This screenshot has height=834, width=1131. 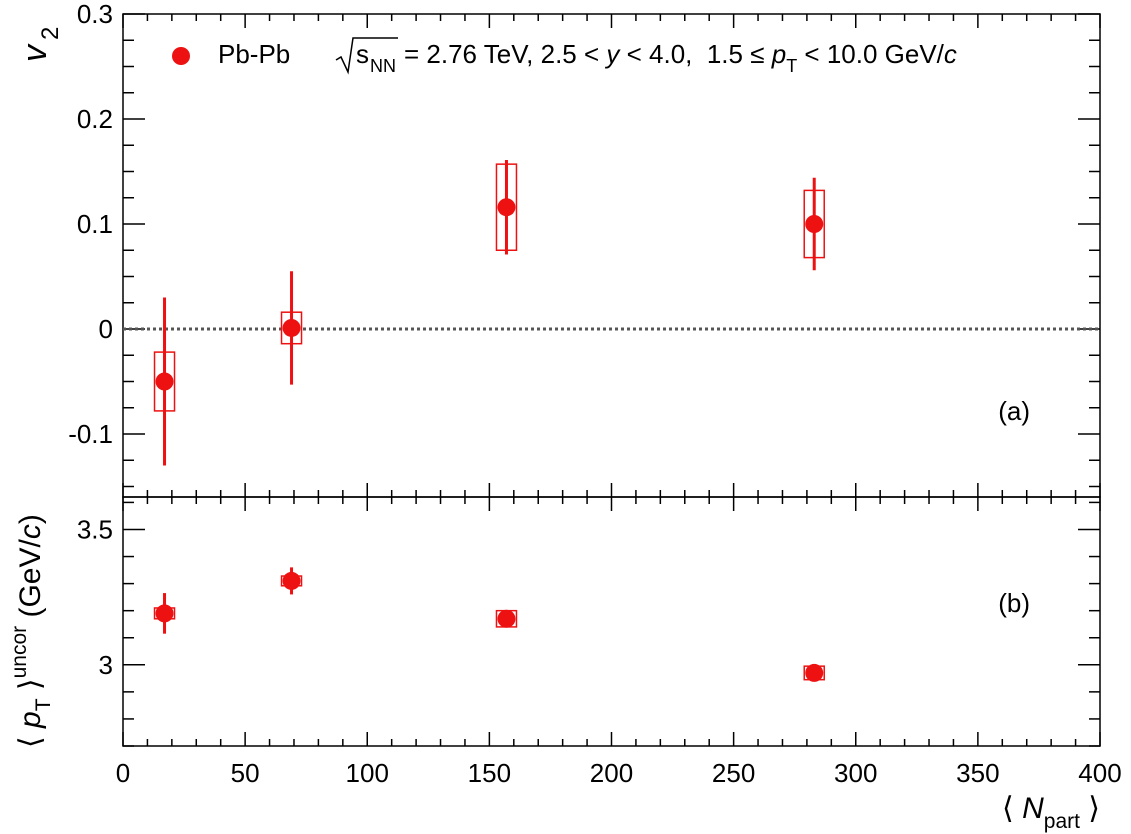 What do you see at coordinates (95, 119) in the screenshot?
I see `y-tick-label: 0.2` at bounding box center [95, 119].